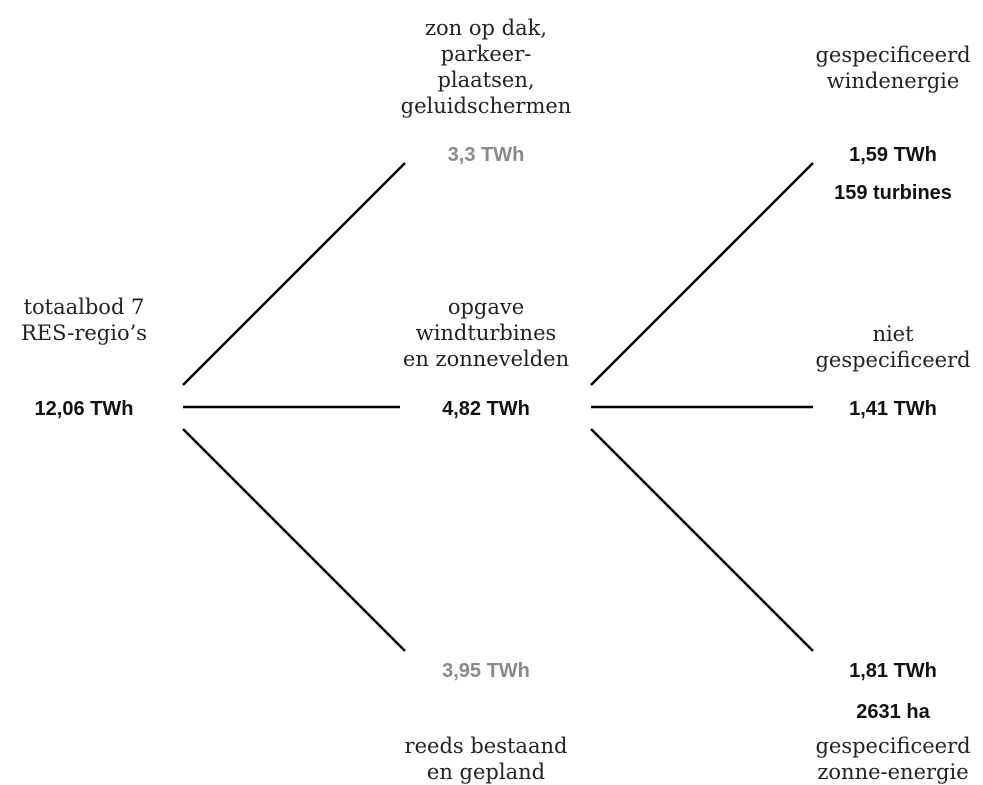  What do you see at coordinates (893, 746) in the screenshot?
I see `right-bottom-label-line-1: gespecificeerd` at bounding box center [893, 746].